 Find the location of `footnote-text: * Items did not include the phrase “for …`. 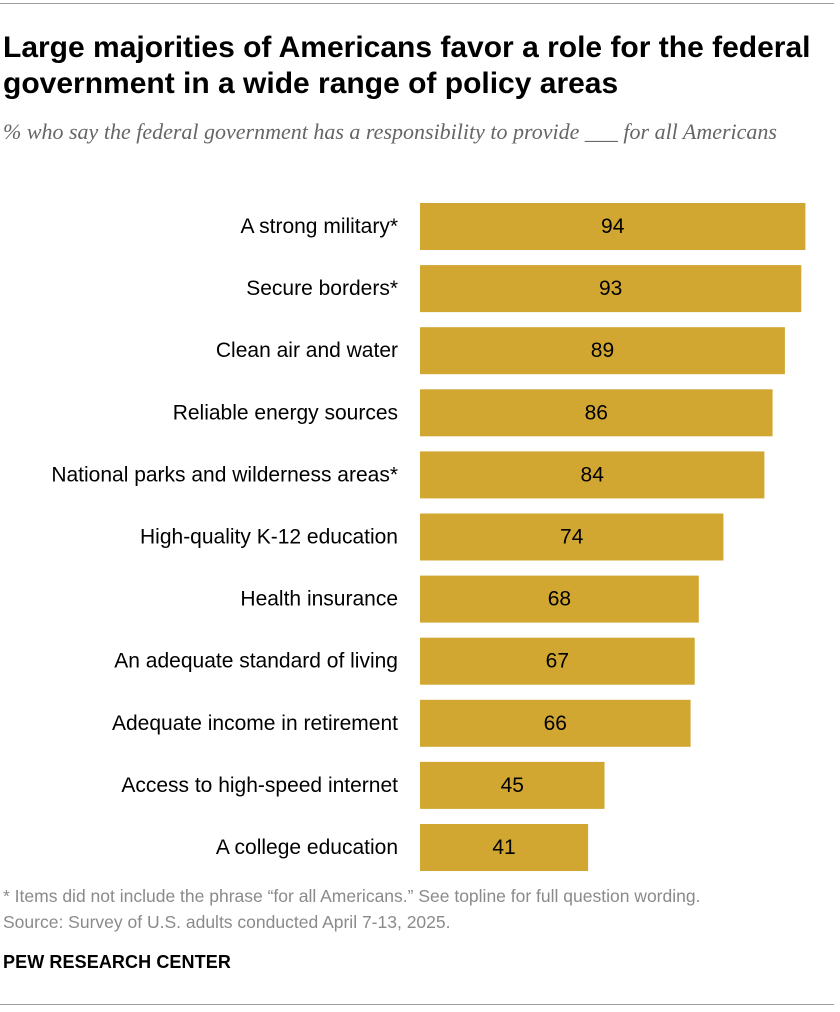

footnote-text: * Items did not include the phrase “for … is located at coordinates (352, 896).